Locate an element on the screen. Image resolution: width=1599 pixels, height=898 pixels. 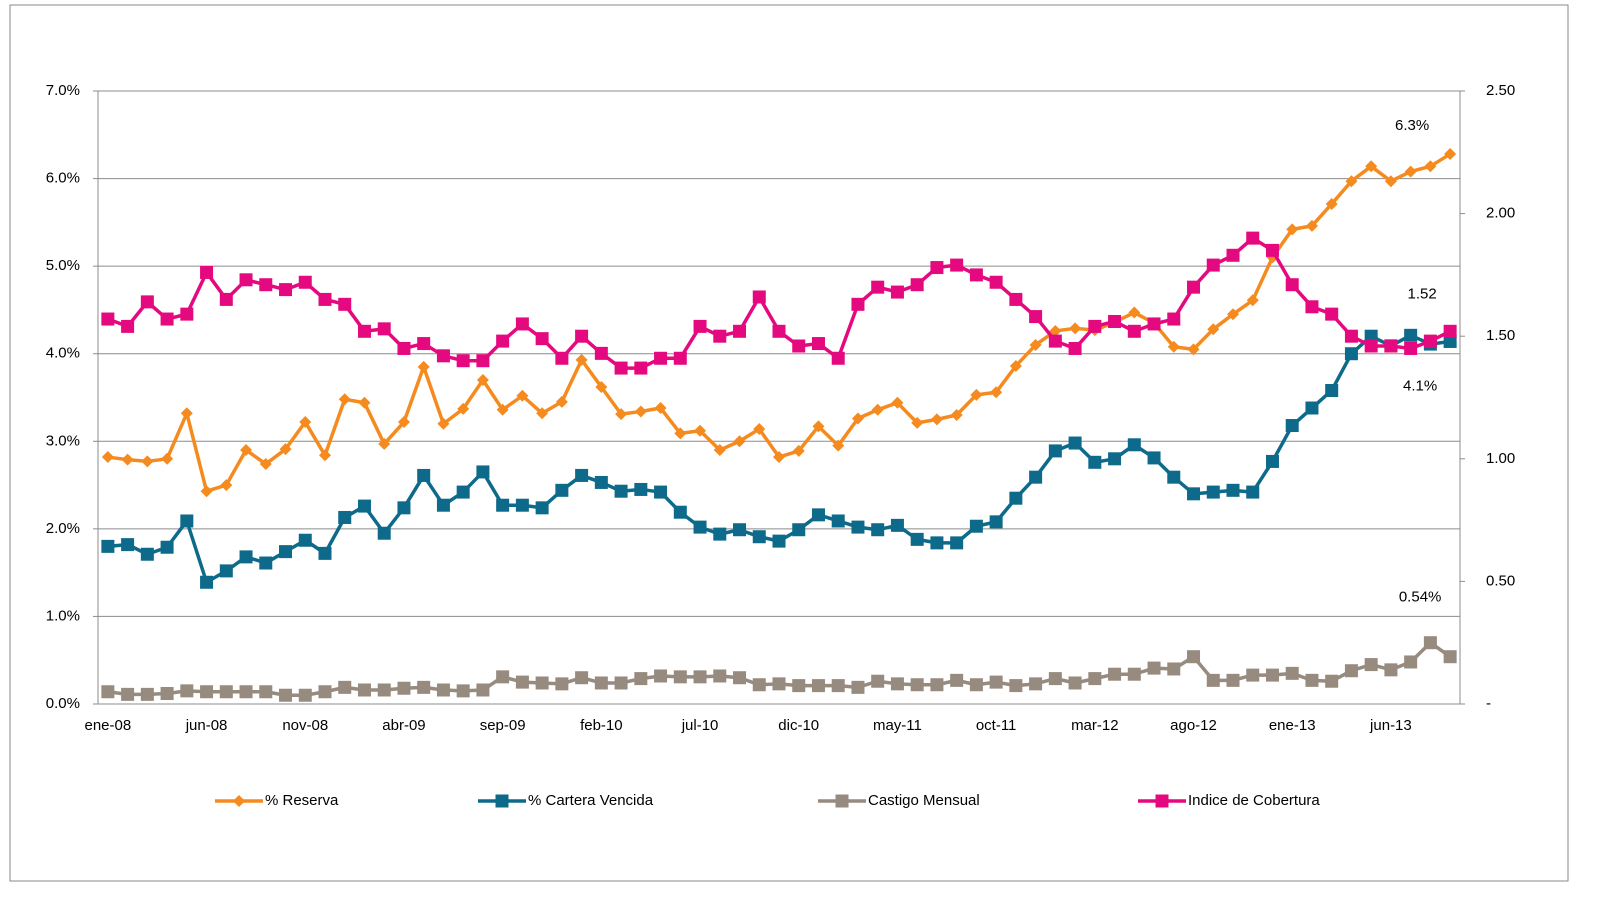
x-tick-label: ago-12 is located at coordinates (1193, 725).